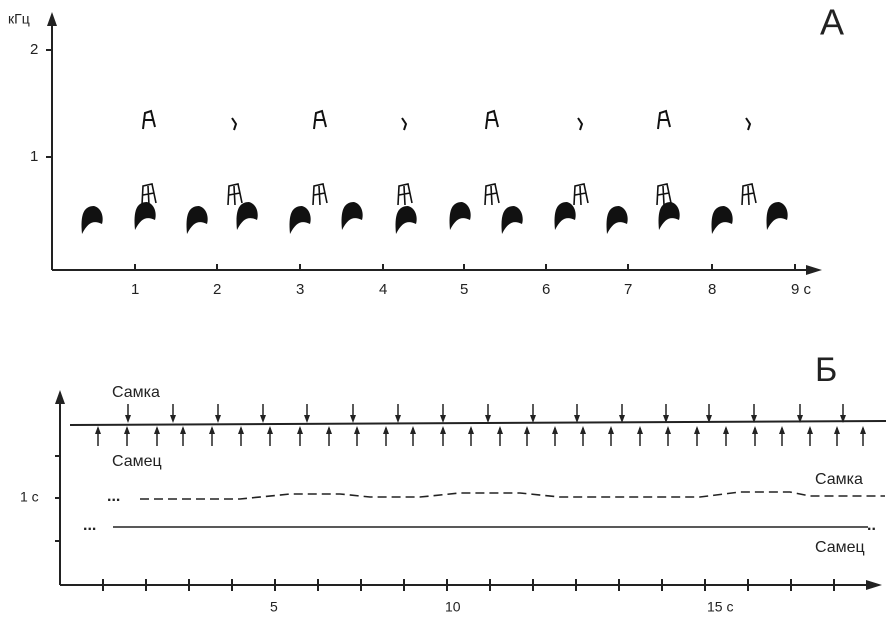 Image resolution: width=896 pixels, height=623 pixels. I want to click on time-line, so click(478, 423).